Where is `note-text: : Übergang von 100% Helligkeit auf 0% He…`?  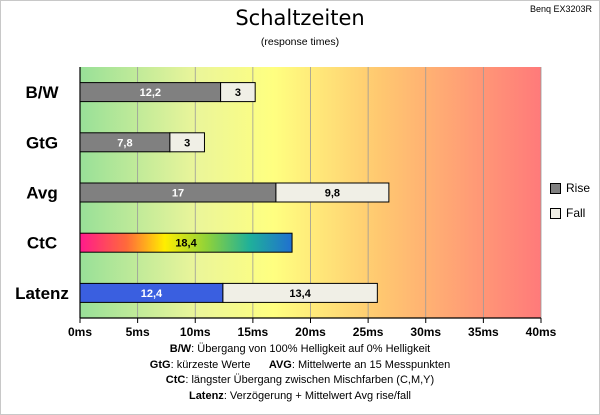 note-text: : Übergang von 100% Helligkeit auf 0% He… is located at coordinates (311, 349).